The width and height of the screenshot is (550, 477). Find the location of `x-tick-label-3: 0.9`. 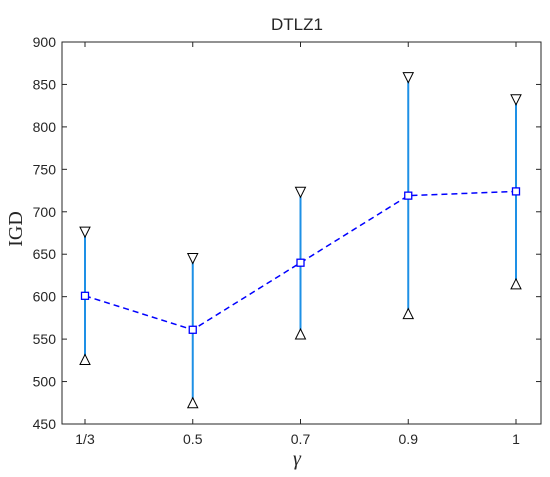

x-tick-label-3: 0.9 is located at coordinates (409, 439).